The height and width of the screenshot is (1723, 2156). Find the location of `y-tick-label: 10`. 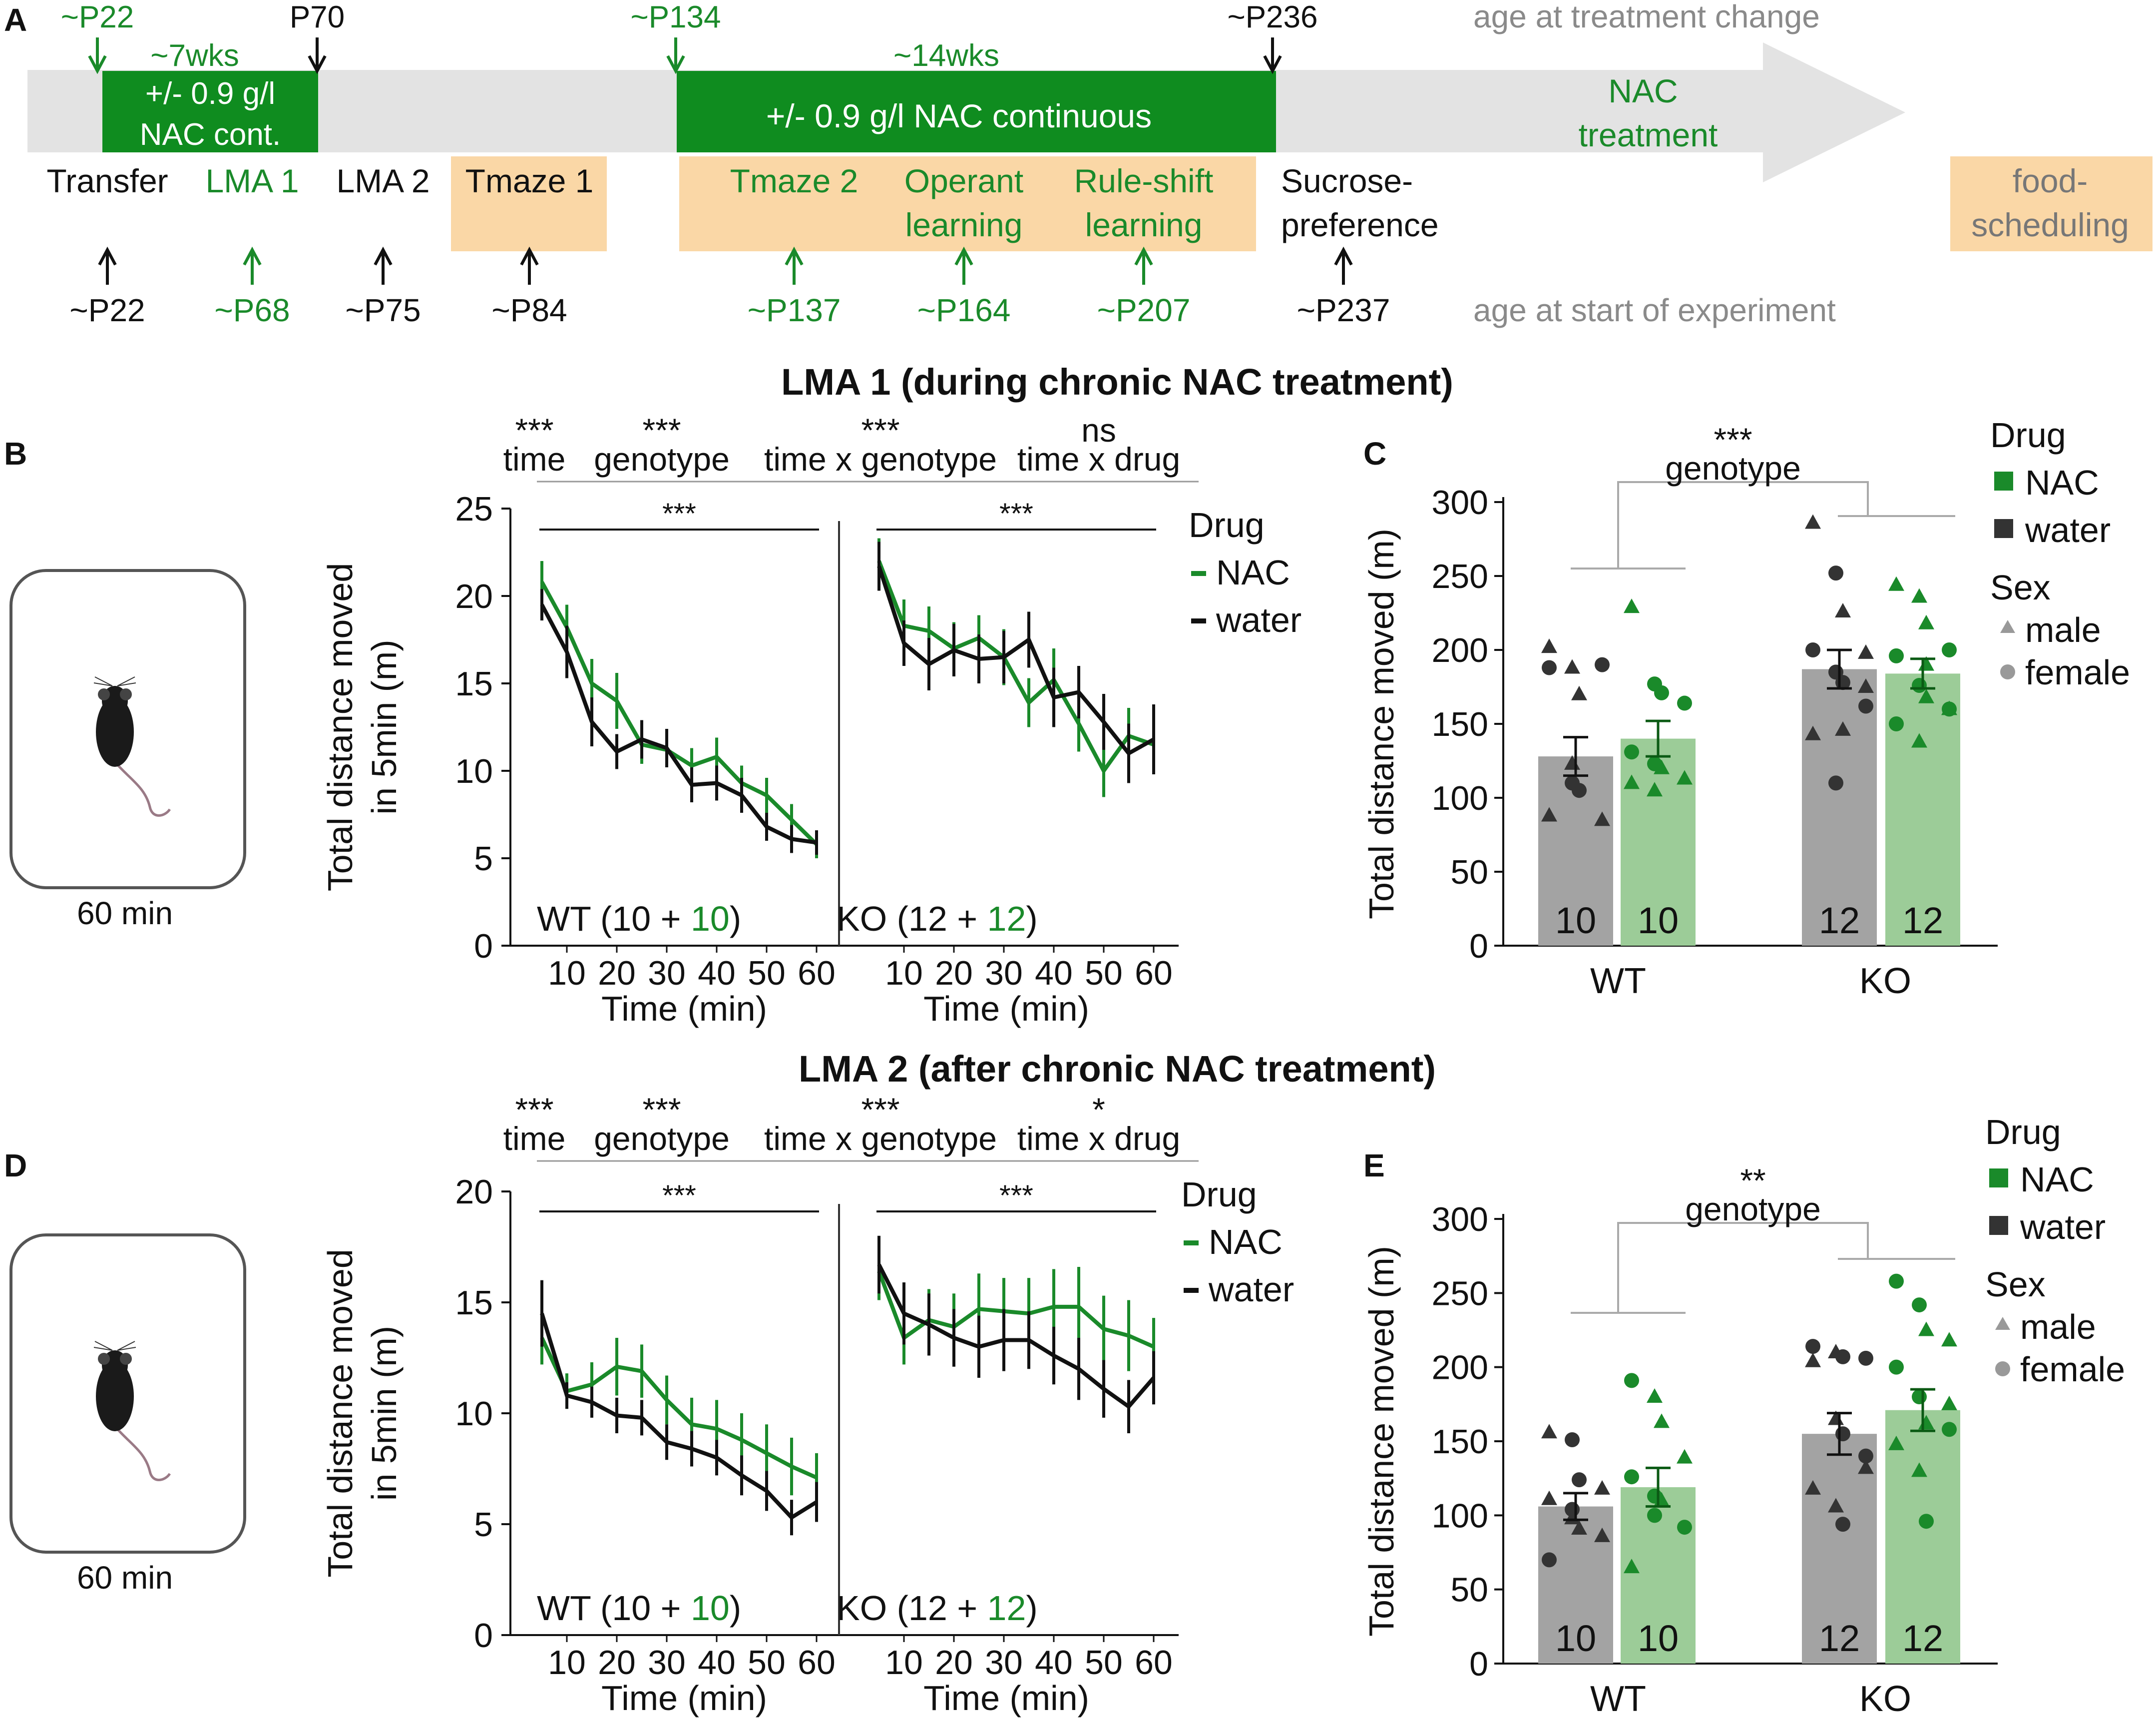

y-tick-label: 10 is located at coordinates (474, 771).